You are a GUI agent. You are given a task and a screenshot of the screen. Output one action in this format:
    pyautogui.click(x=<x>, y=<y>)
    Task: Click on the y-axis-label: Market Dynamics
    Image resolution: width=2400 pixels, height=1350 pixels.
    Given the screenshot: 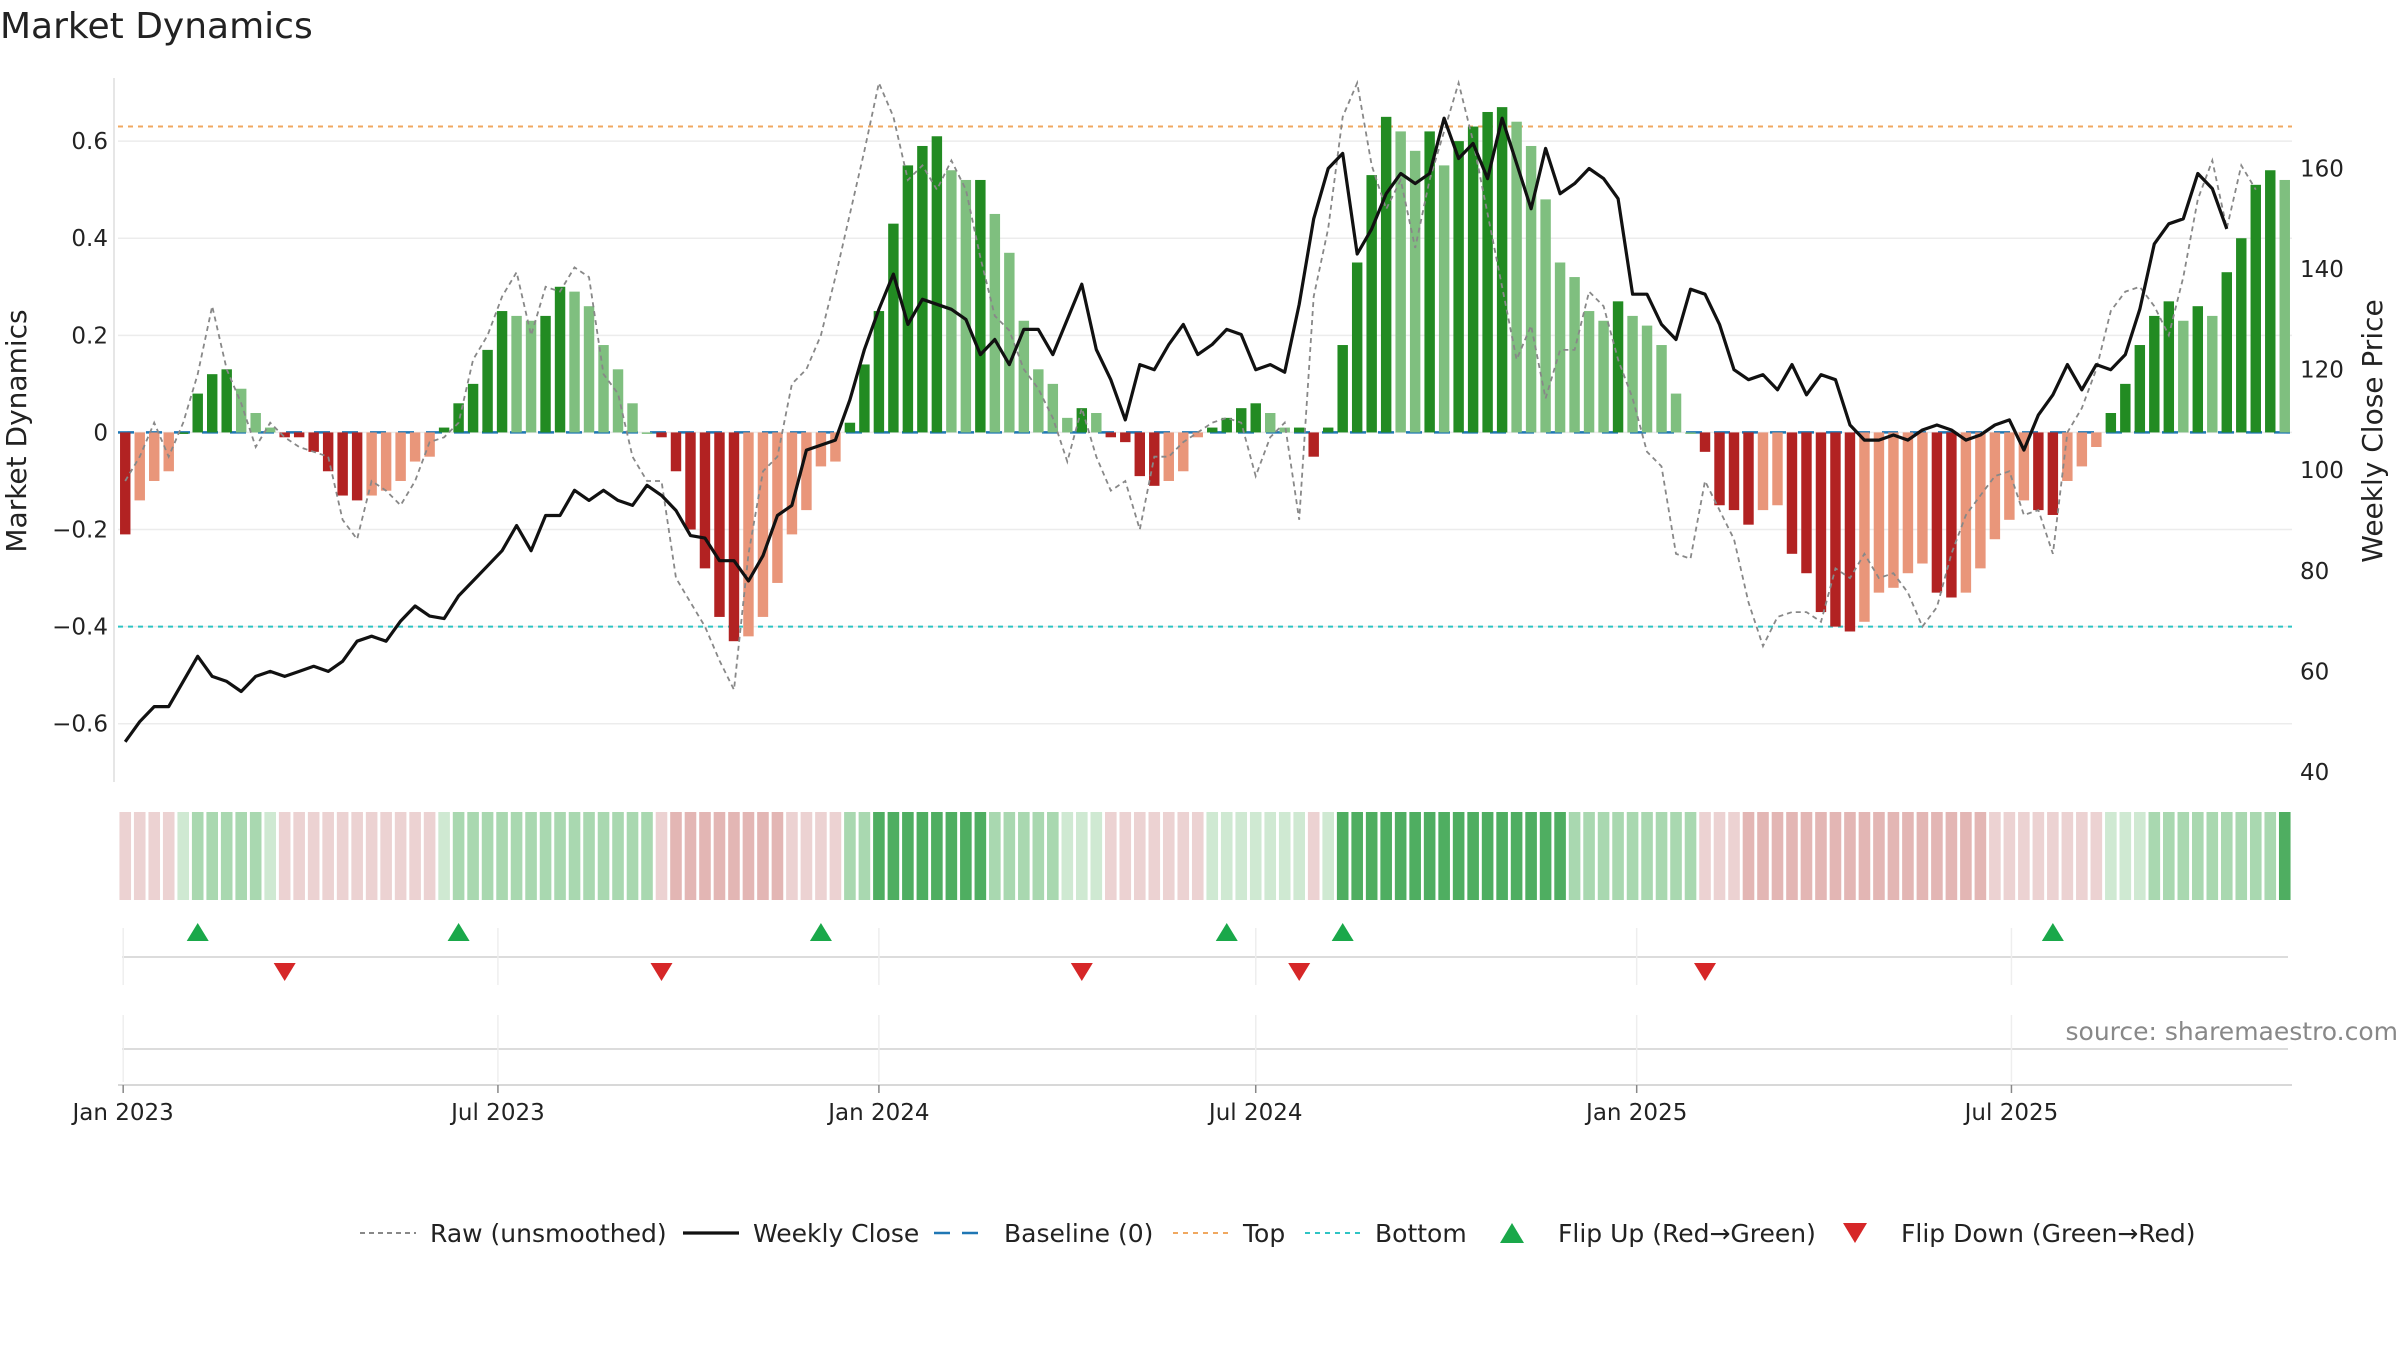 What is the action you would take?
    pyautogui.click(x=16, y=430)
    